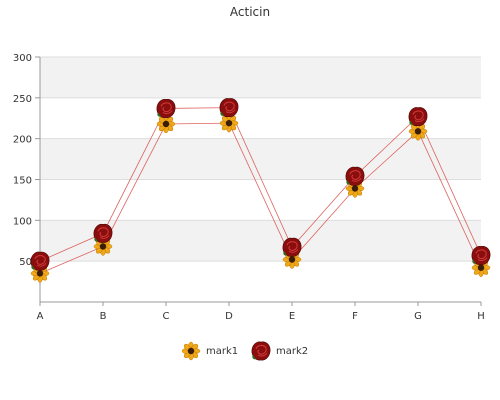 Image resolution: width=500 pixels, height=400 pixels. Describe the element at coordinates (103, 316) in the screenshot. I see `x-tick-label: B` at that location.